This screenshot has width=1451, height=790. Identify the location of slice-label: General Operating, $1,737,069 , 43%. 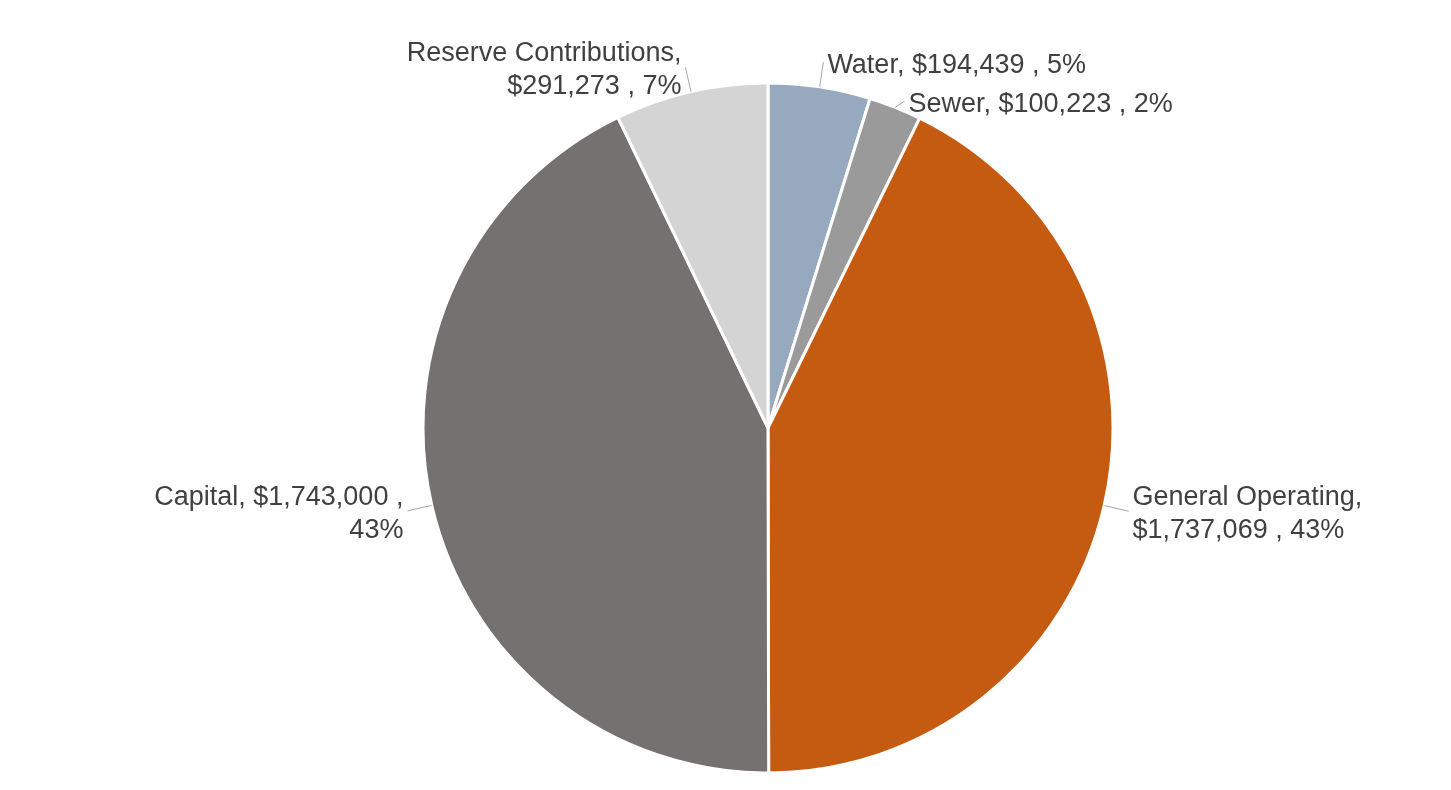
(1247, 513).